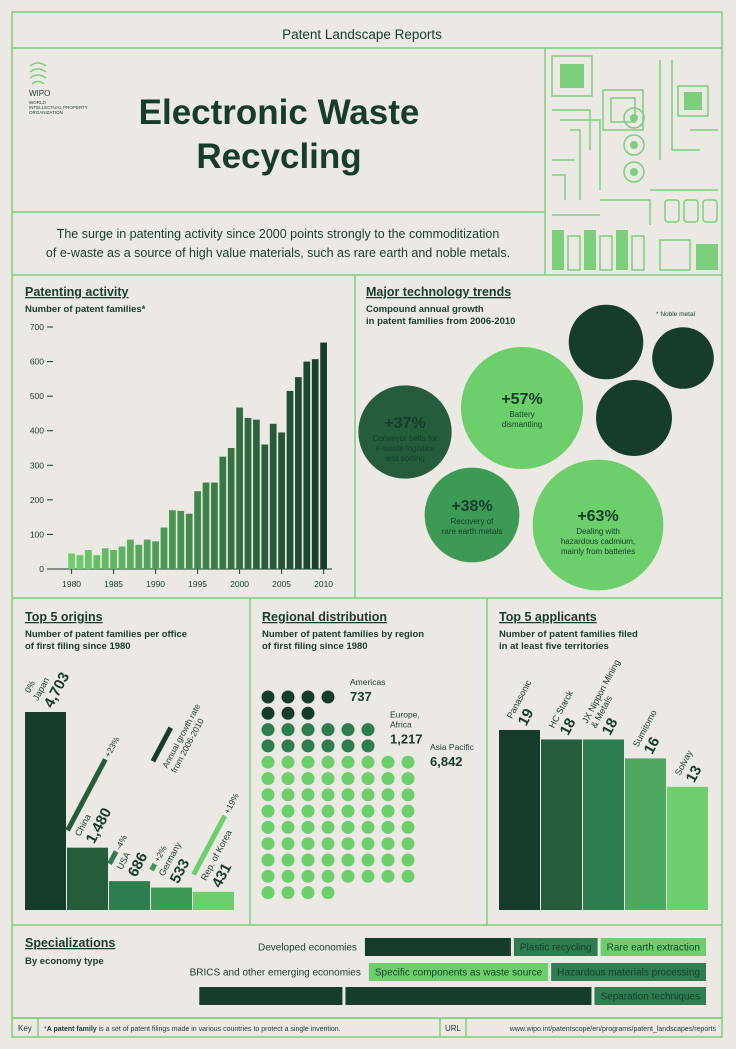  Describe the element at coordinates (278, 156) in the screenshot. I see `main-title: Recycling` at that location.